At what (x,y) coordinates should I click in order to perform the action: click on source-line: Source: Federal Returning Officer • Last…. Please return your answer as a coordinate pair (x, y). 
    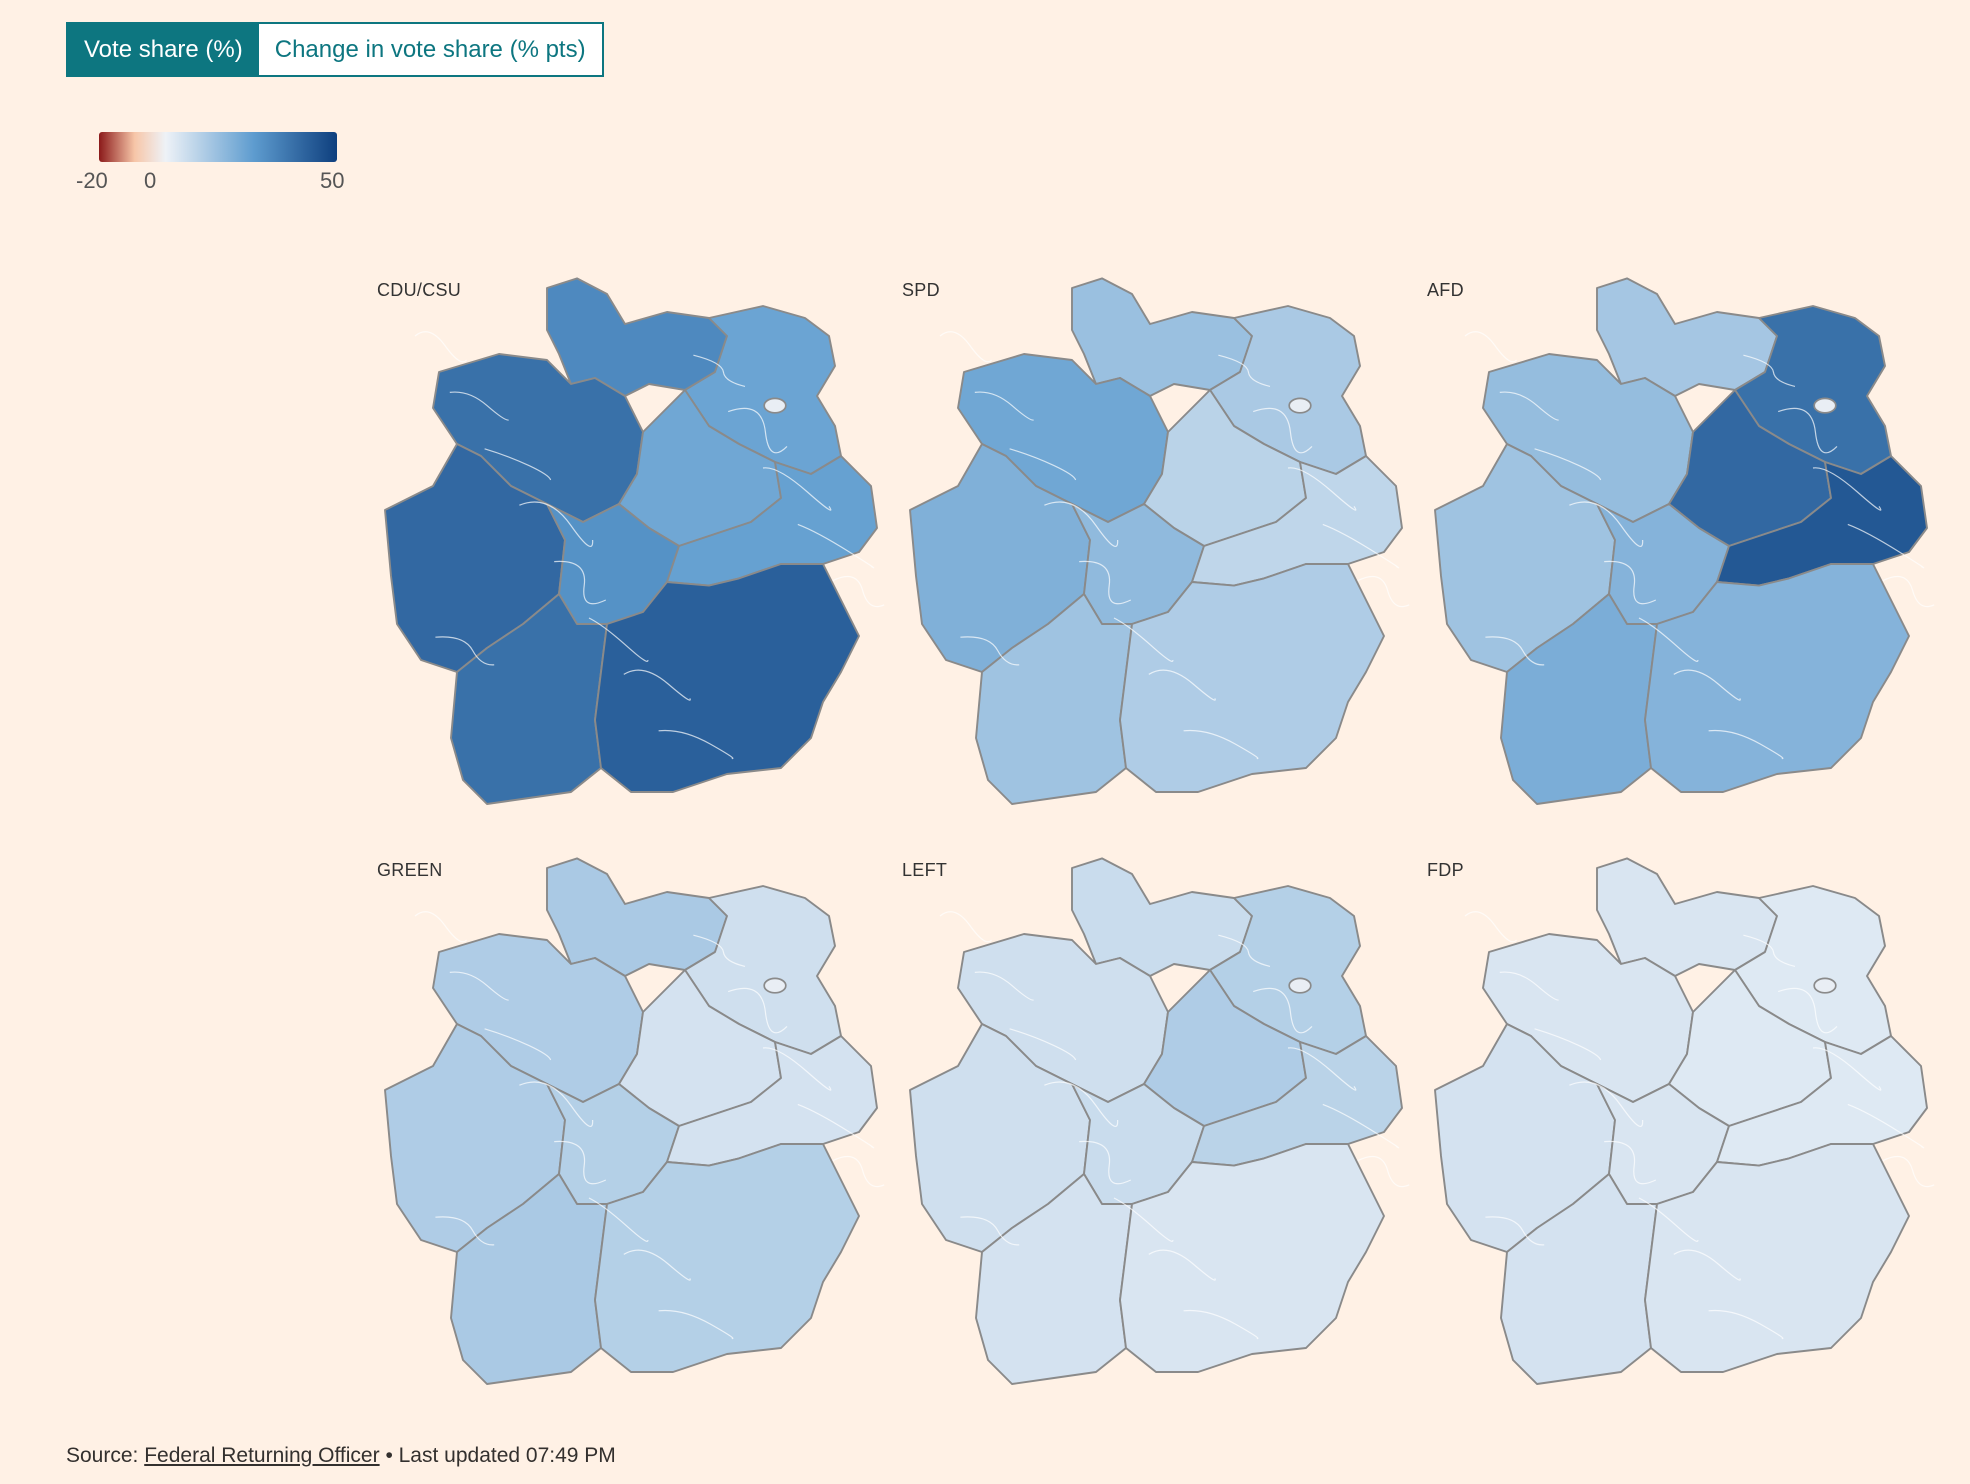
    Looking at the image, I should click on (341, 1456).